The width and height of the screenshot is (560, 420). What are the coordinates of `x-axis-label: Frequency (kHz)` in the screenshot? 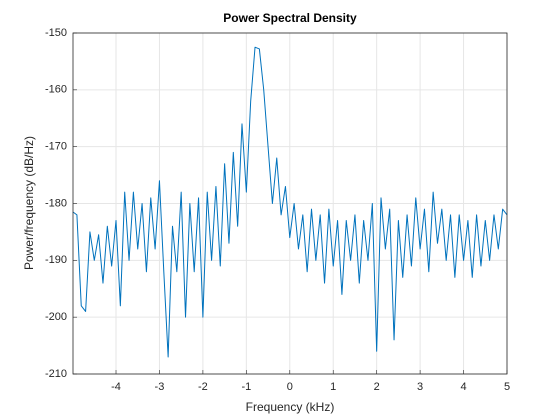 It's located at (290, 407).